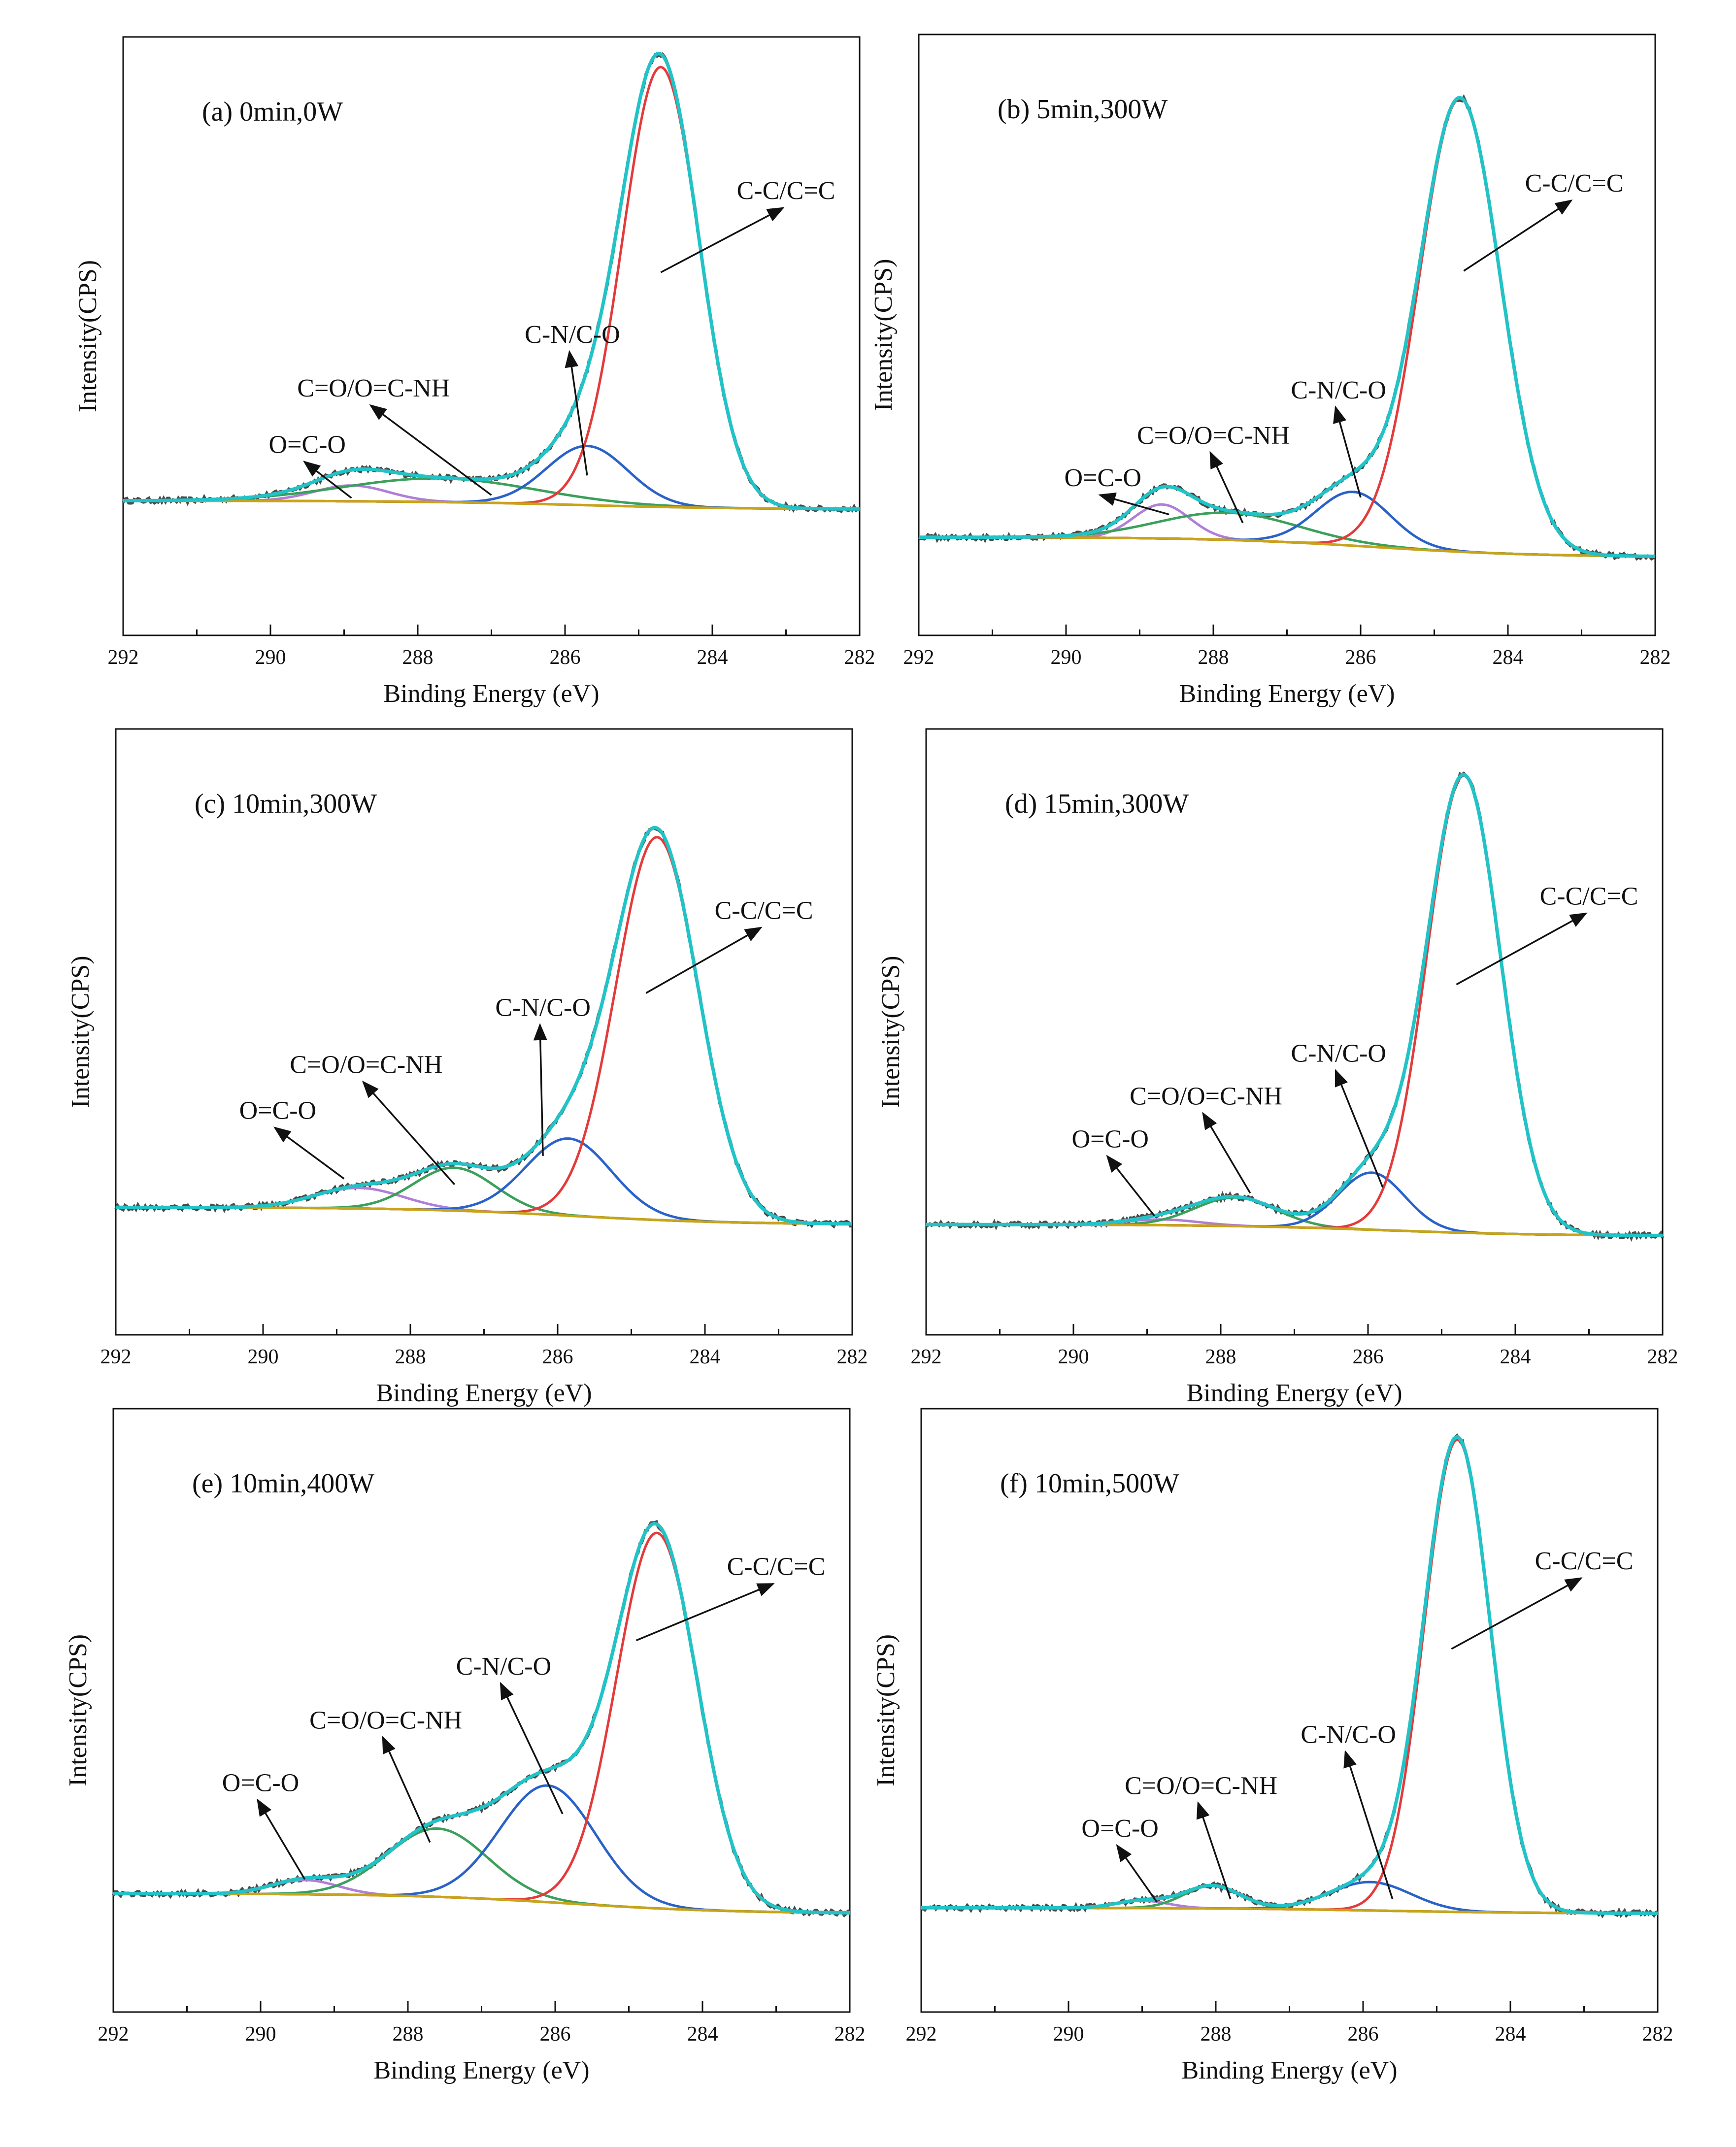 The width and height of the screenshot is (1736, 2147). What do you see at coordinates (286, 804) in the screenshot?
I see `panel-title: (c) 10min,300W` at bounding box center [286, 804].